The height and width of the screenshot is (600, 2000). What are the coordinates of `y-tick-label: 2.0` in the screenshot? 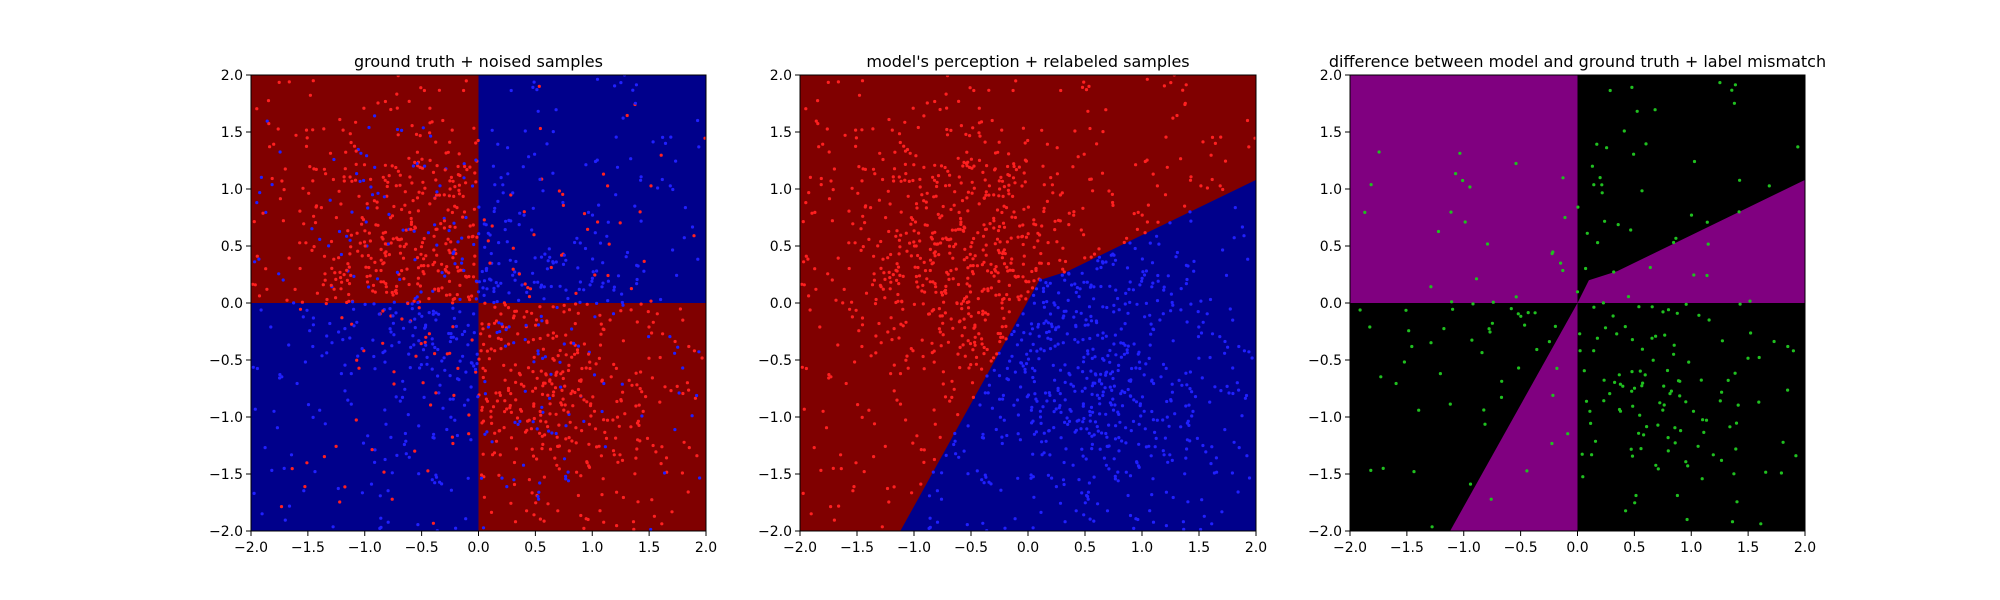 It's located at (232, 76).